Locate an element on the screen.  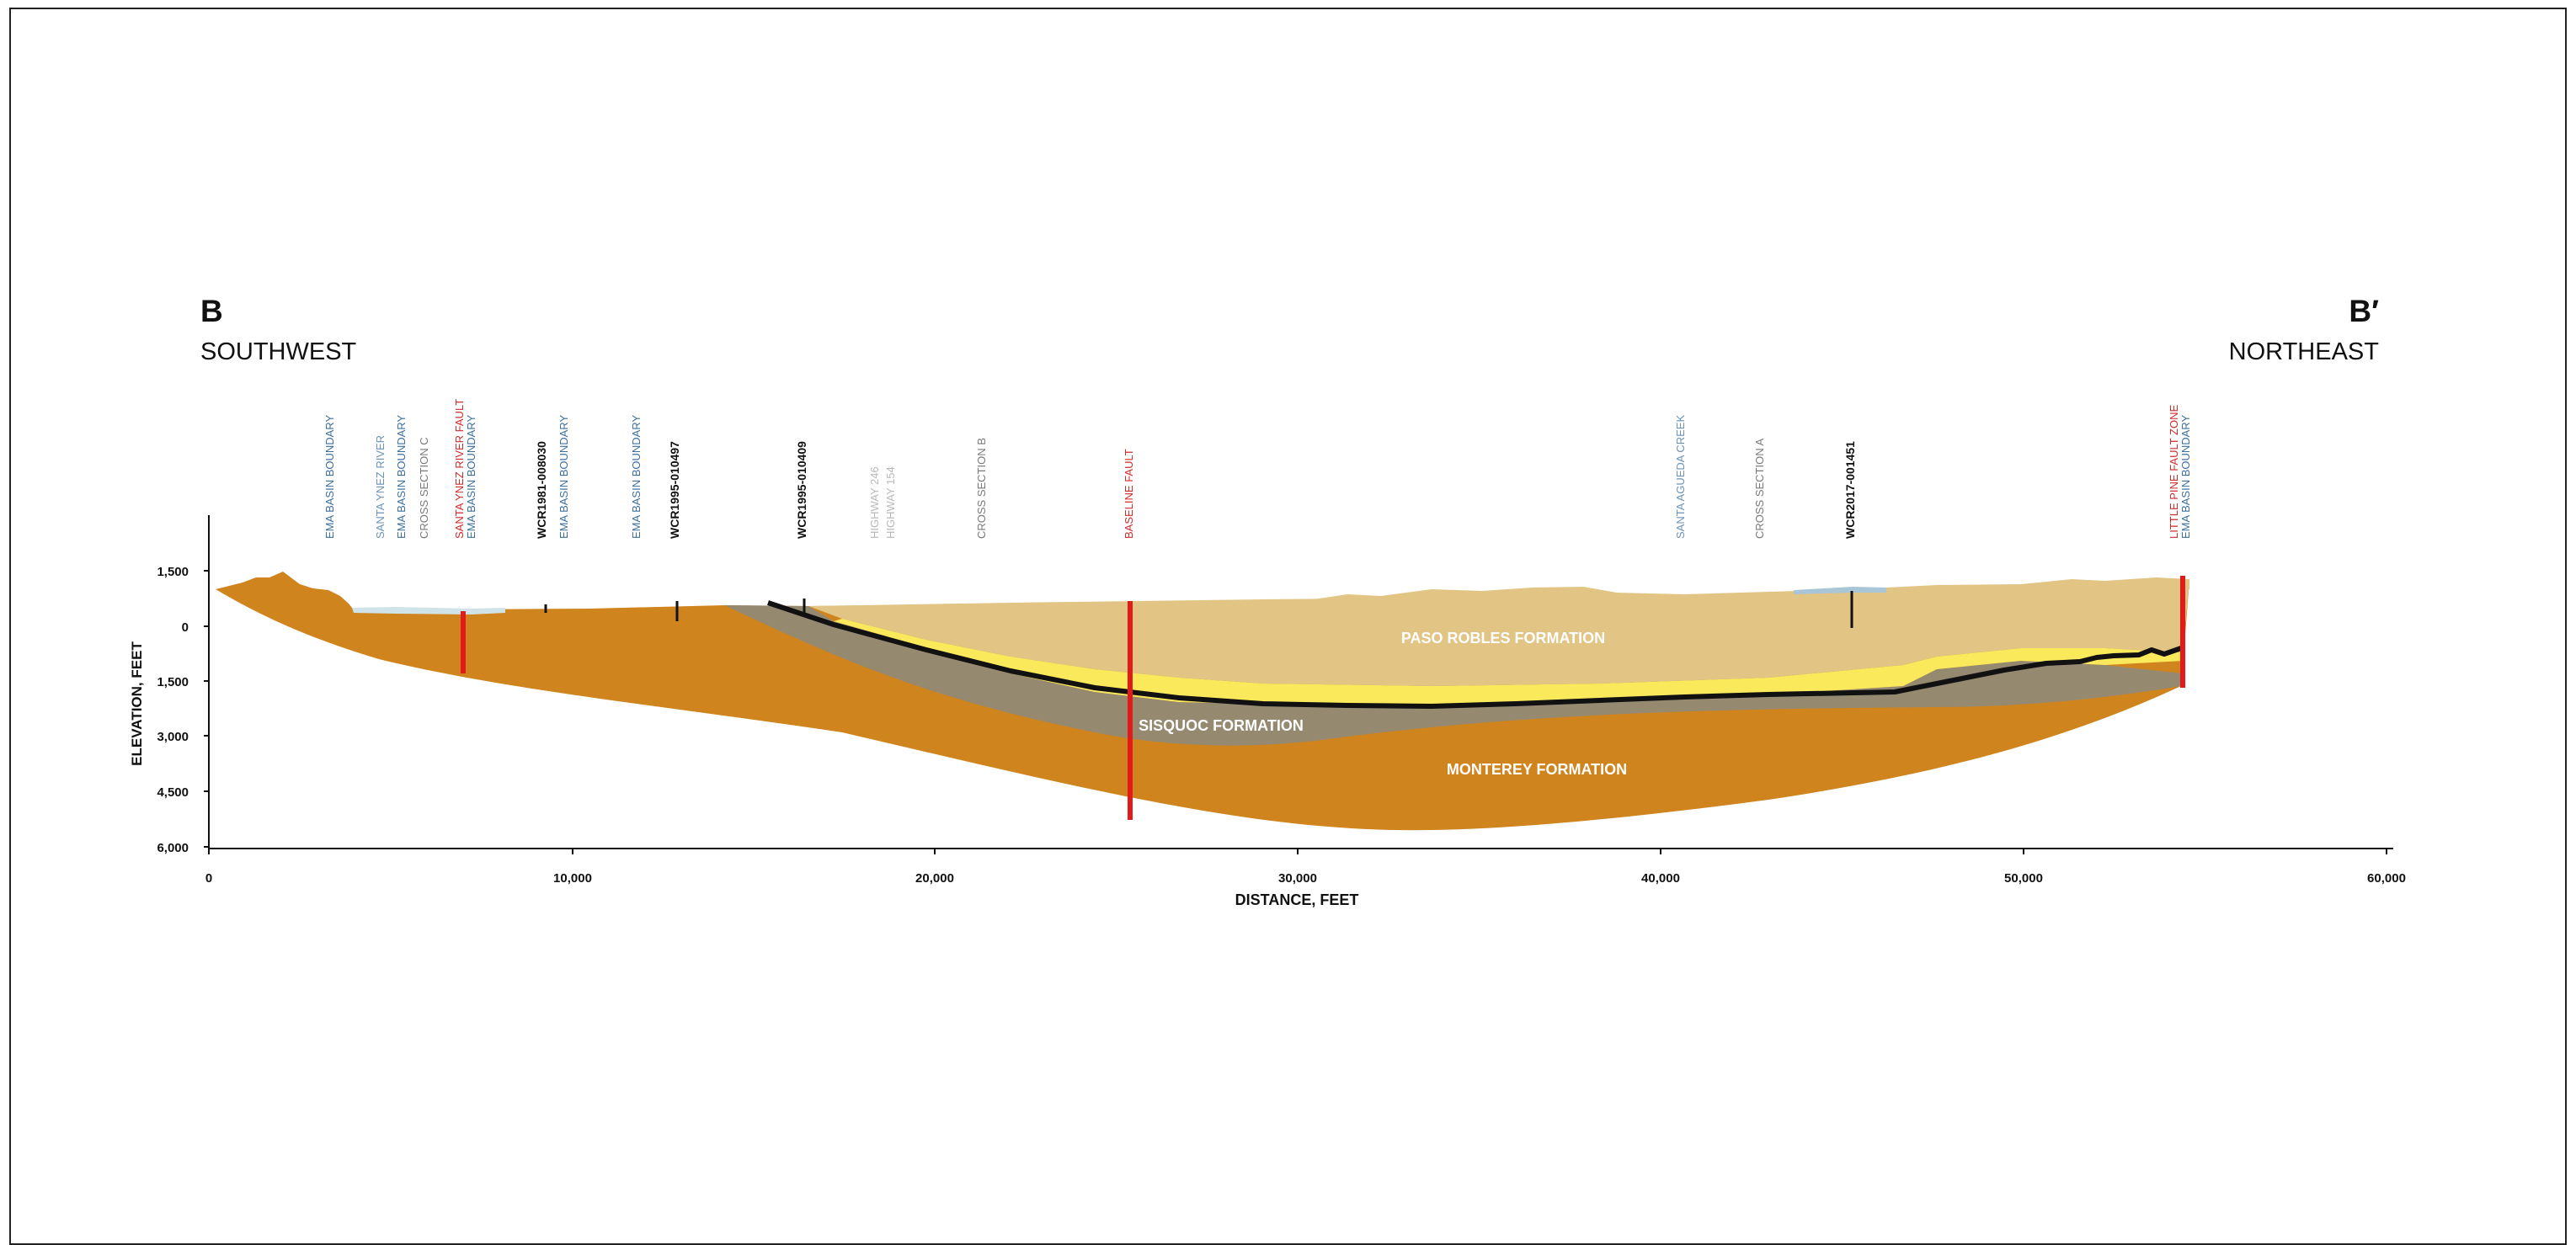
feature-label: WCR1995-010409 is located at coordinates (801, 490).